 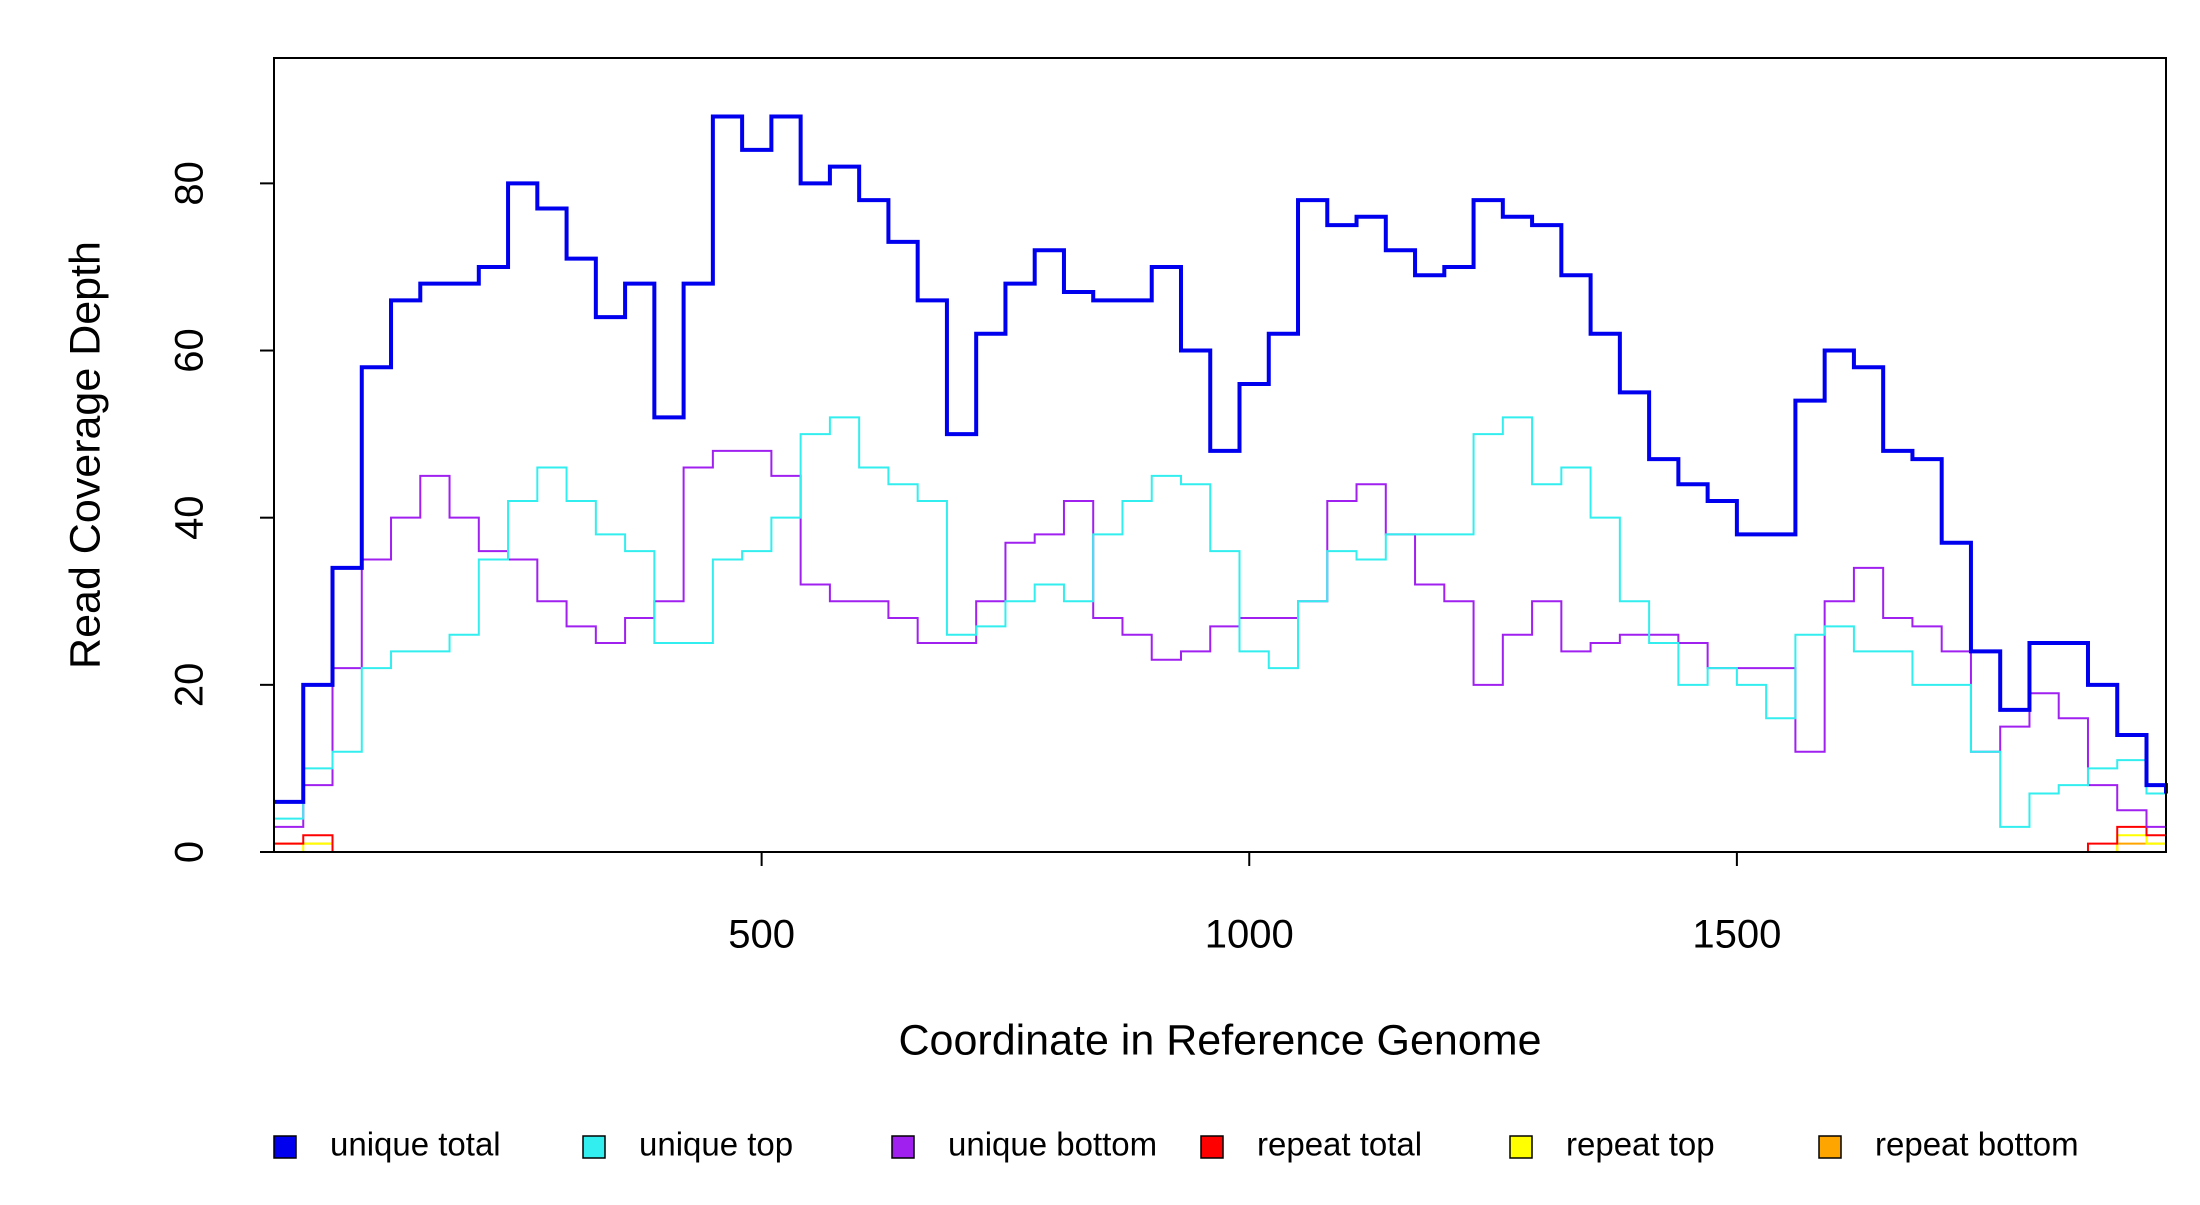 What do you see at coordinates (85, 455) in the screenshot?
I see `y-axis-title: Read Coverage Depth` at bounding box center [85, 455].